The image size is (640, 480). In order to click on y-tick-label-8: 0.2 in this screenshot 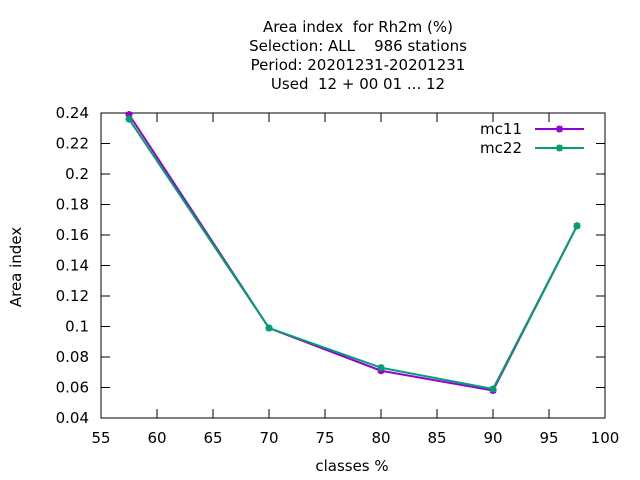, I will do `click(77, 174)`.